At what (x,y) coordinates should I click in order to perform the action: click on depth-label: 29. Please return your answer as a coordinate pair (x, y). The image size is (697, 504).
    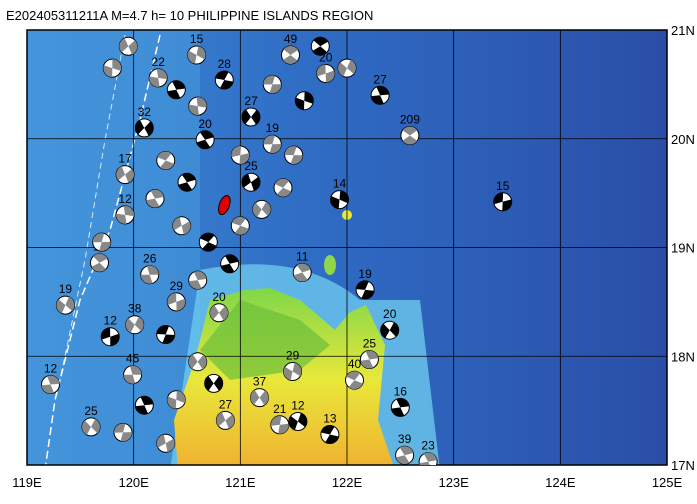
    Looking at the image, I should click on (177, 286).